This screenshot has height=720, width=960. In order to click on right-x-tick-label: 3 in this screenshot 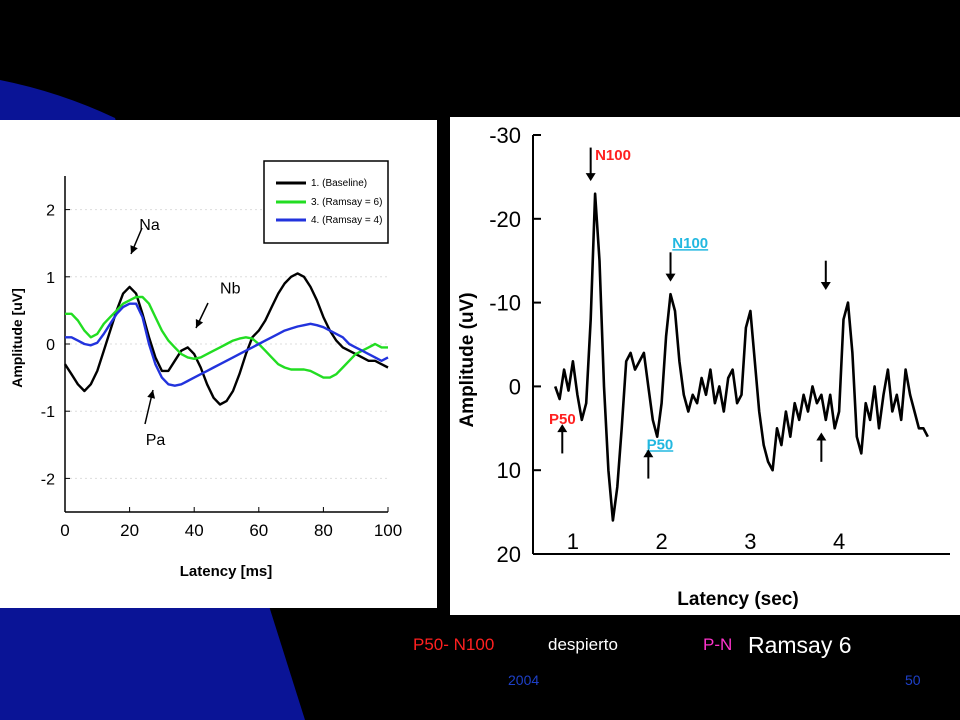, I will do `click(750, 541)`.